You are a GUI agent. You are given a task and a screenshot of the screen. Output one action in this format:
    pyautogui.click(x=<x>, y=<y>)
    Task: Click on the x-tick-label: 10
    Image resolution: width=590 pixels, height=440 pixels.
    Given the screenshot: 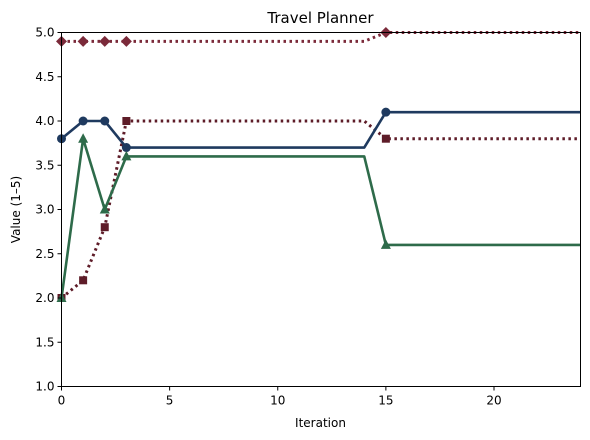 What is the action you would take?
    pyautogui.click(x=277, y=401)
    